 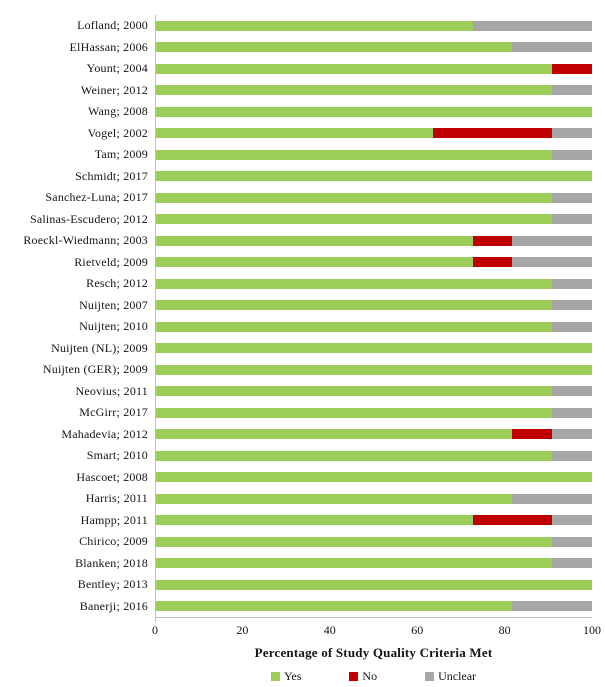 What do you see at coordinates (376, 629) in the screenshot?
I see `x-axis: 0 20 40 60 80 100` at bounding box center [376, 629].